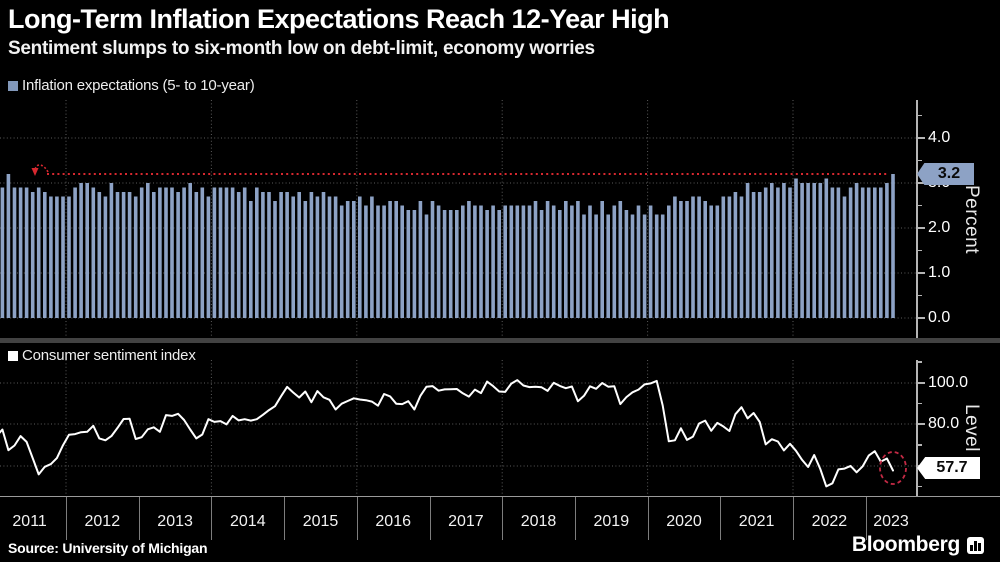 The height and width of the screenshot is (562, 1000). I want to click on year-label: 2017, so click(466, 521).